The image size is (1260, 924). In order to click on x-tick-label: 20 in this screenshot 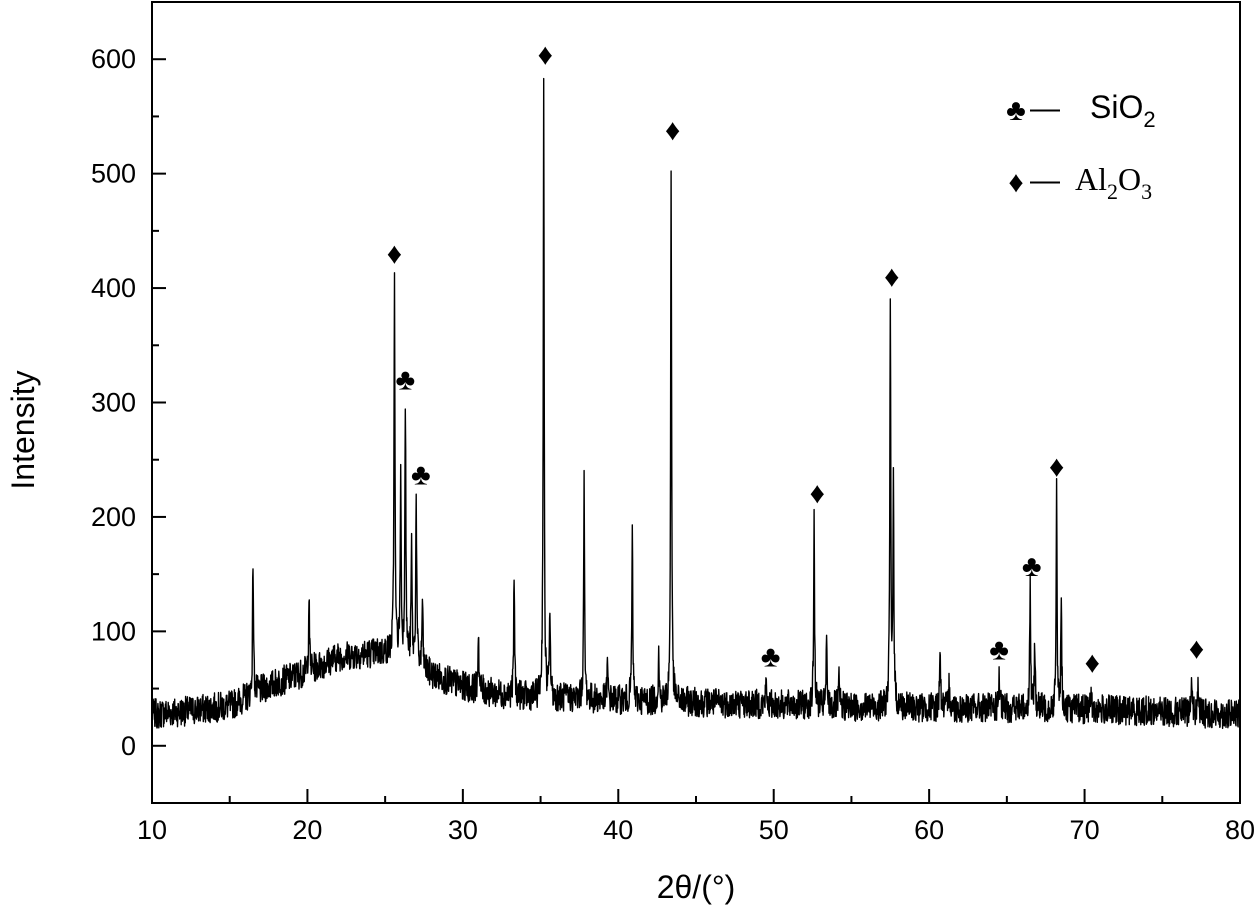, I will do `click(307, 830)`.